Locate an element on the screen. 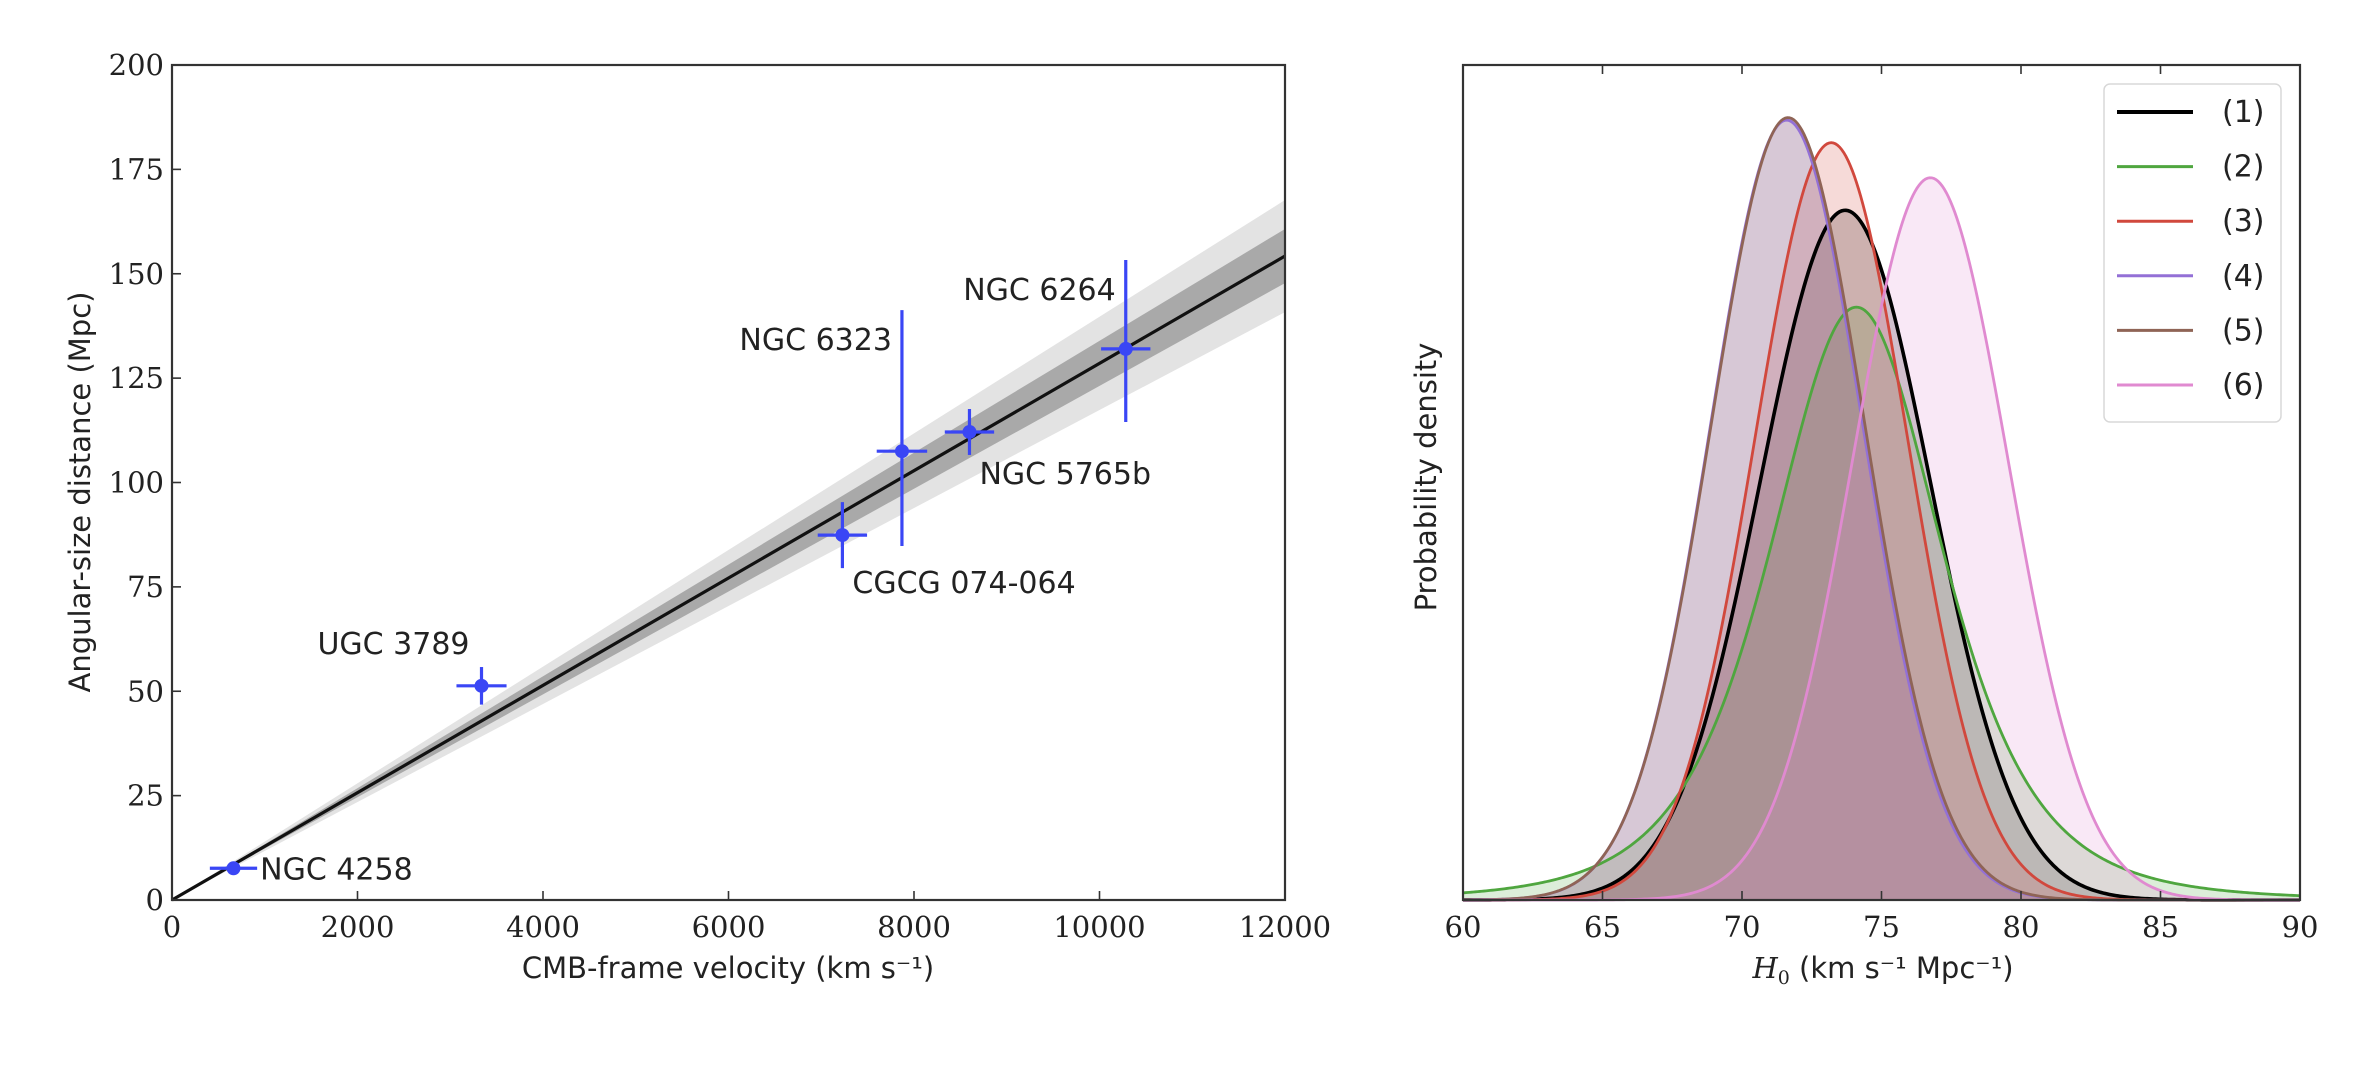 The image size is (2376, 1070). x-tick-label: 90 is located at coordinates (2300, 927).